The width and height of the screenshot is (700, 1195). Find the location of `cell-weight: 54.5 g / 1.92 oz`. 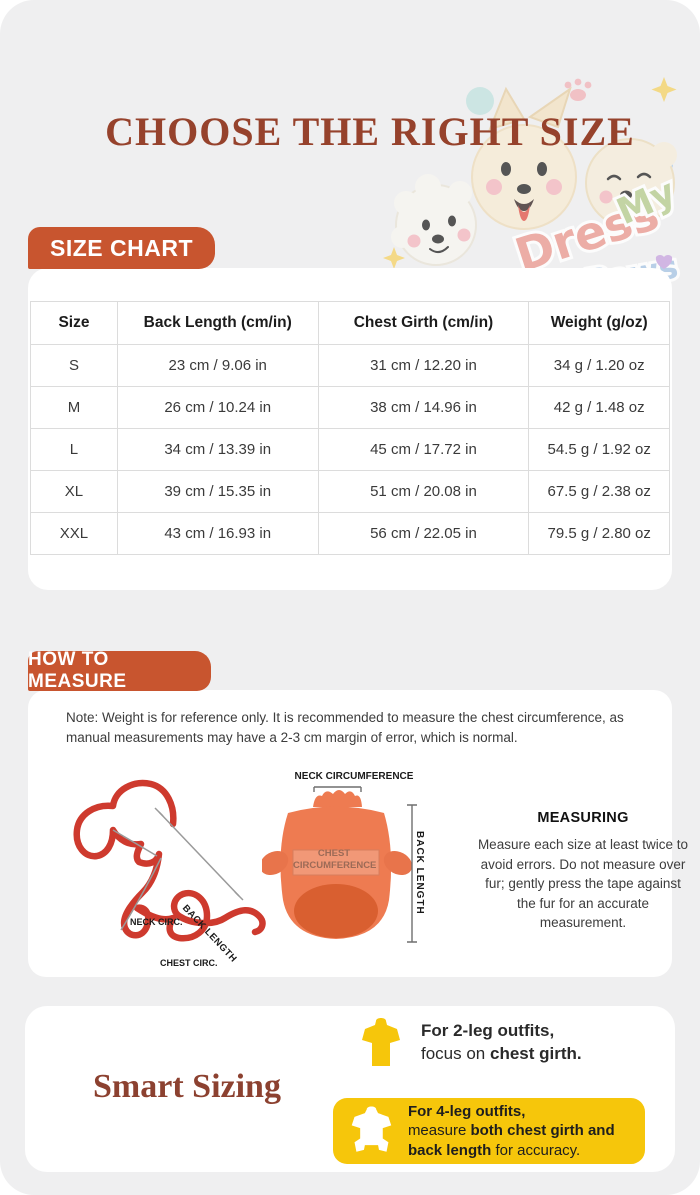

cell-weight: 54.5 g / 1.92 oz is located at coordinates (599, 449).